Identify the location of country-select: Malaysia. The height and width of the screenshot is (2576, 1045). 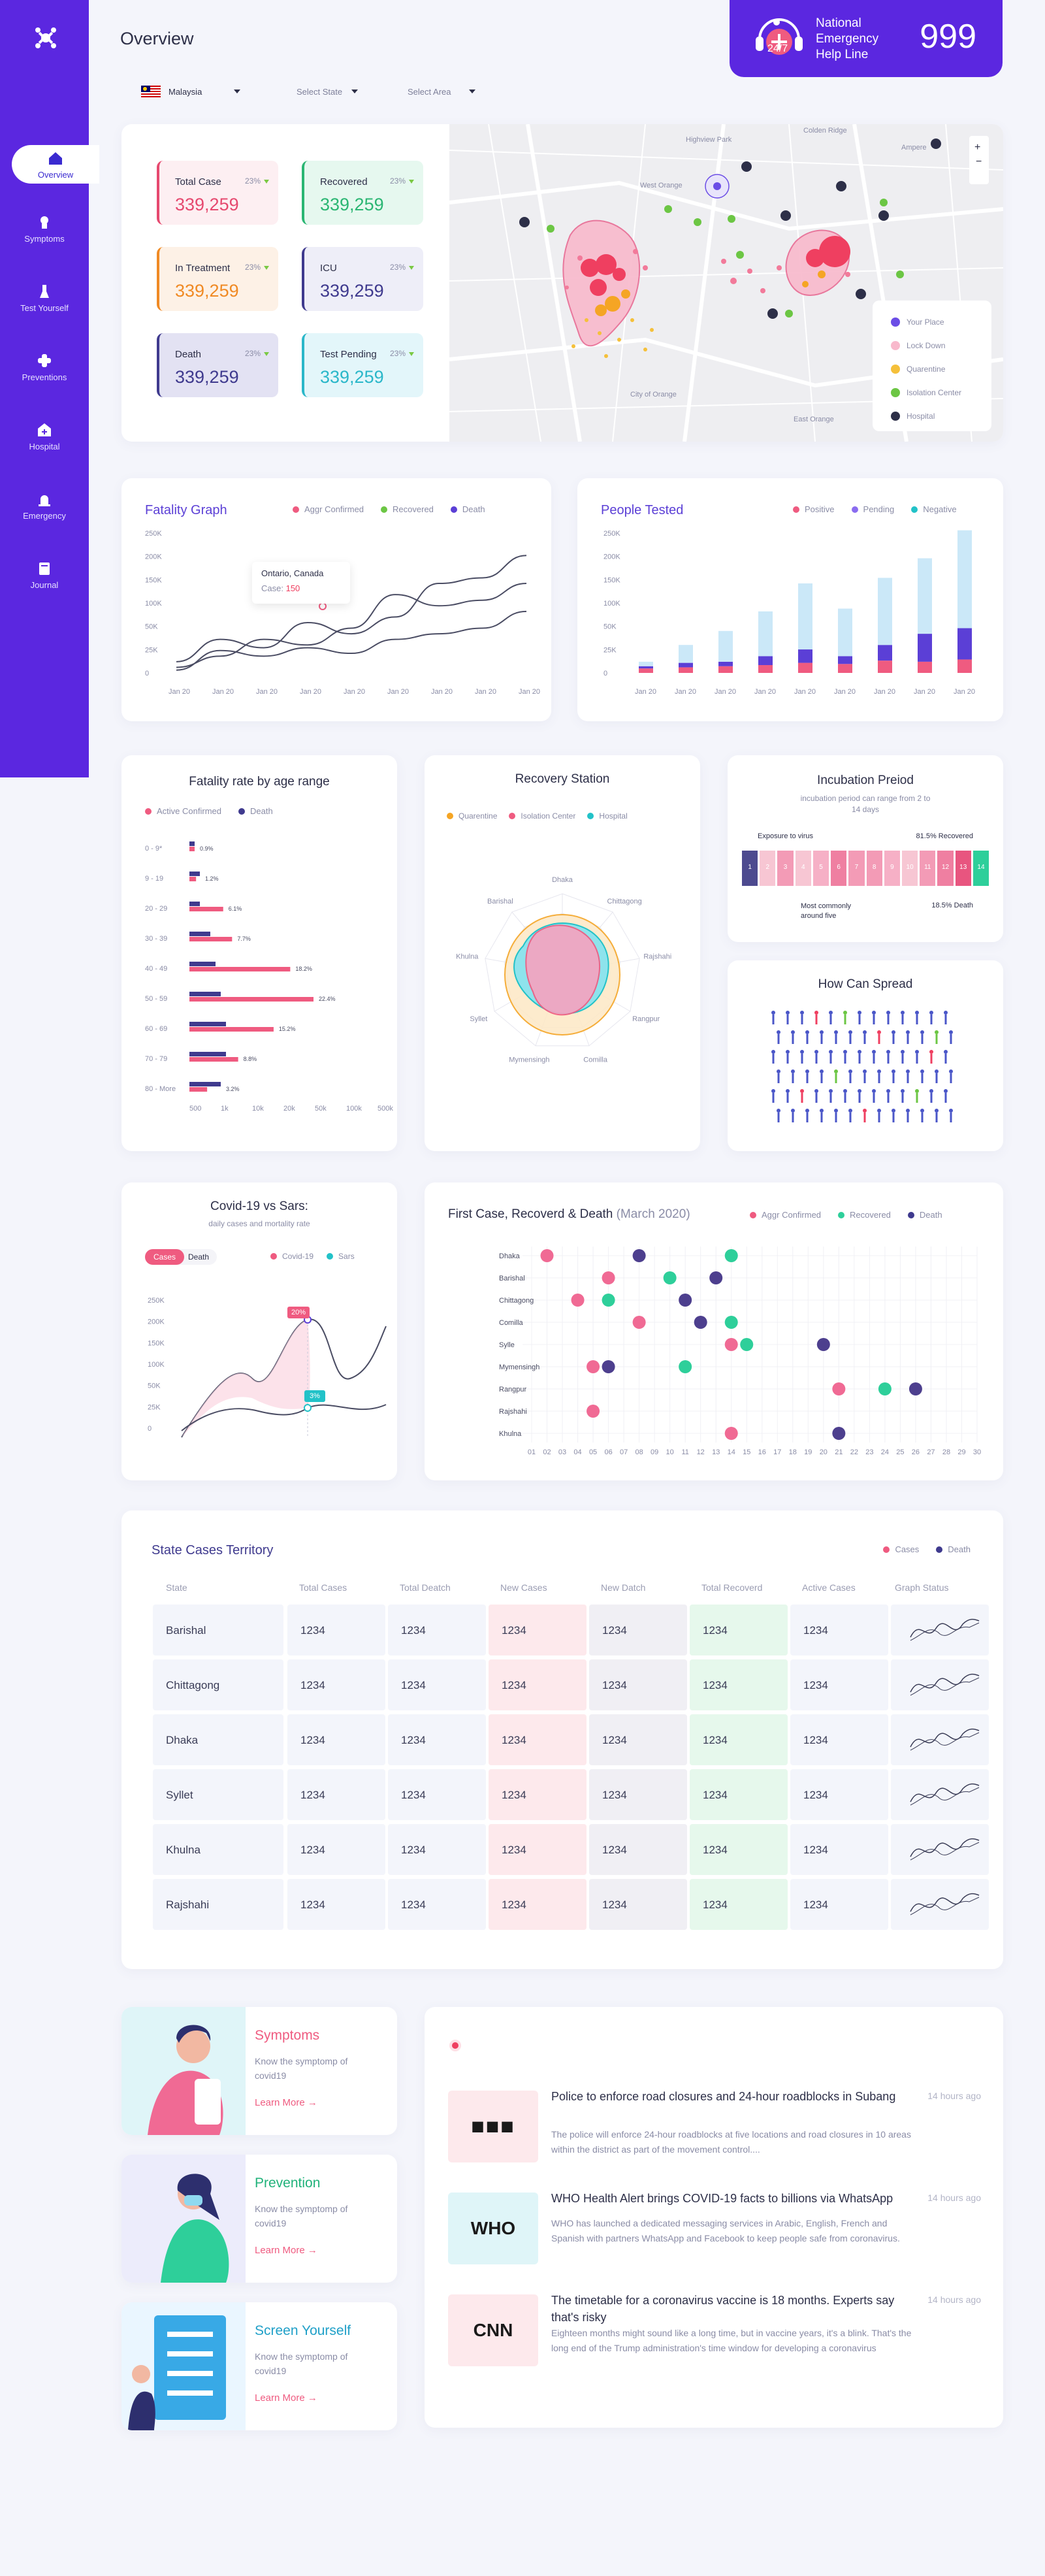
(190, 91).